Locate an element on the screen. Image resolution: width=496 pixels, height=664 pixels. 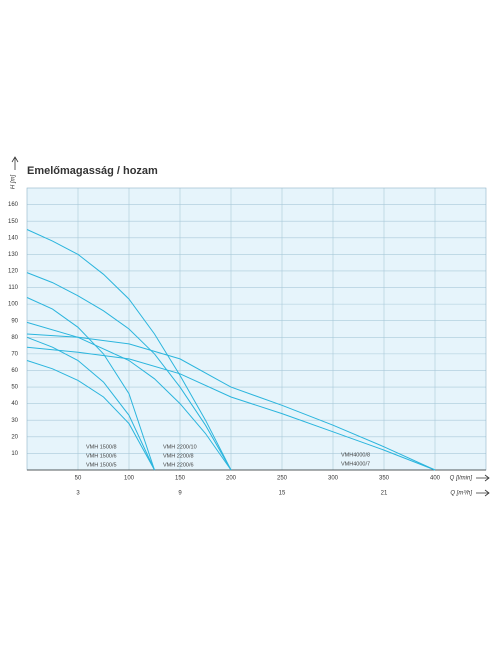
x2-axis-label: Q [m³/h] is located at coordinates (461, 494).